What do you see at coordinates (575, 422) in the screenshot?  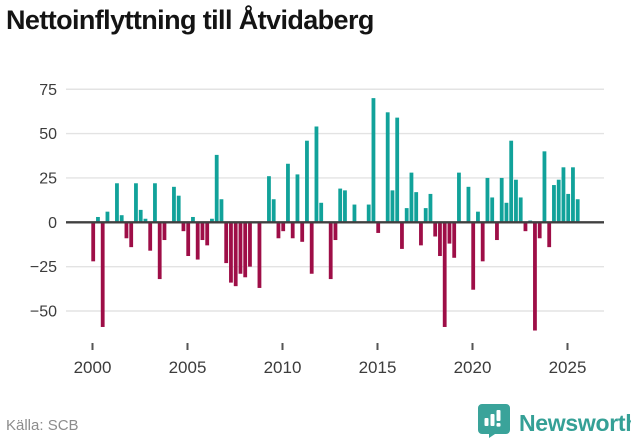 I see `brand-name: Newsworthy` at bounding box center [575, 422].